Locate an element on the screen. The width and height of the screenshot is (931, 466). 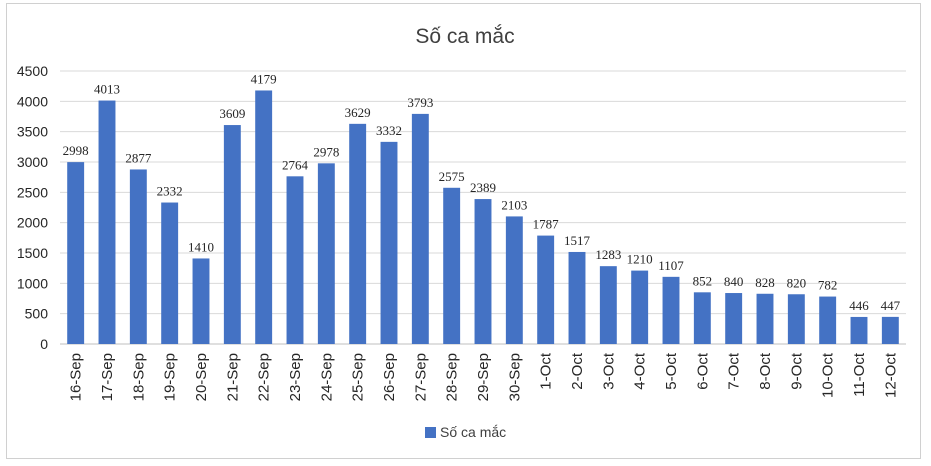
x-tick-label: 2-Oct is located at coordinates (577, 371).